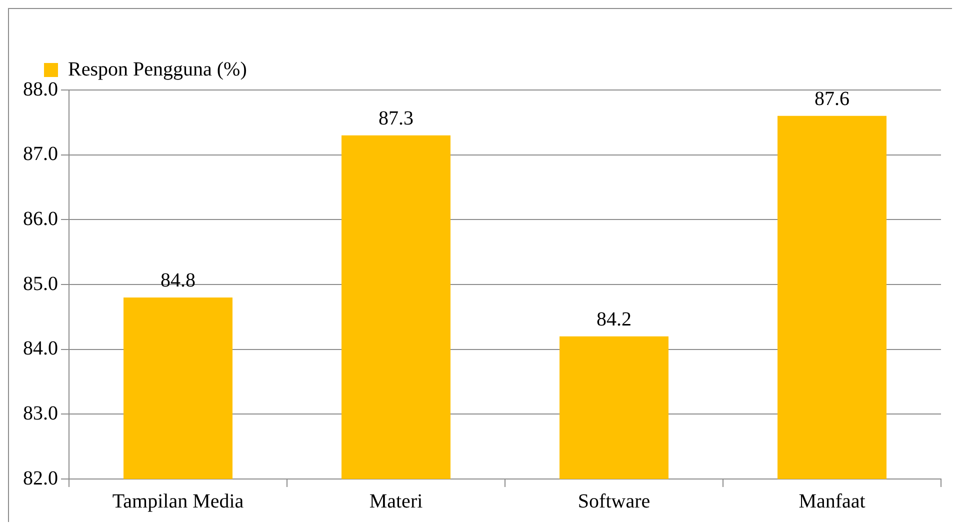 The height and width of the screenshot is (525, 955). Describe the element at coordinates (40, 478) in the screenshot. I see `y-tick-label: 82.0` at that location.